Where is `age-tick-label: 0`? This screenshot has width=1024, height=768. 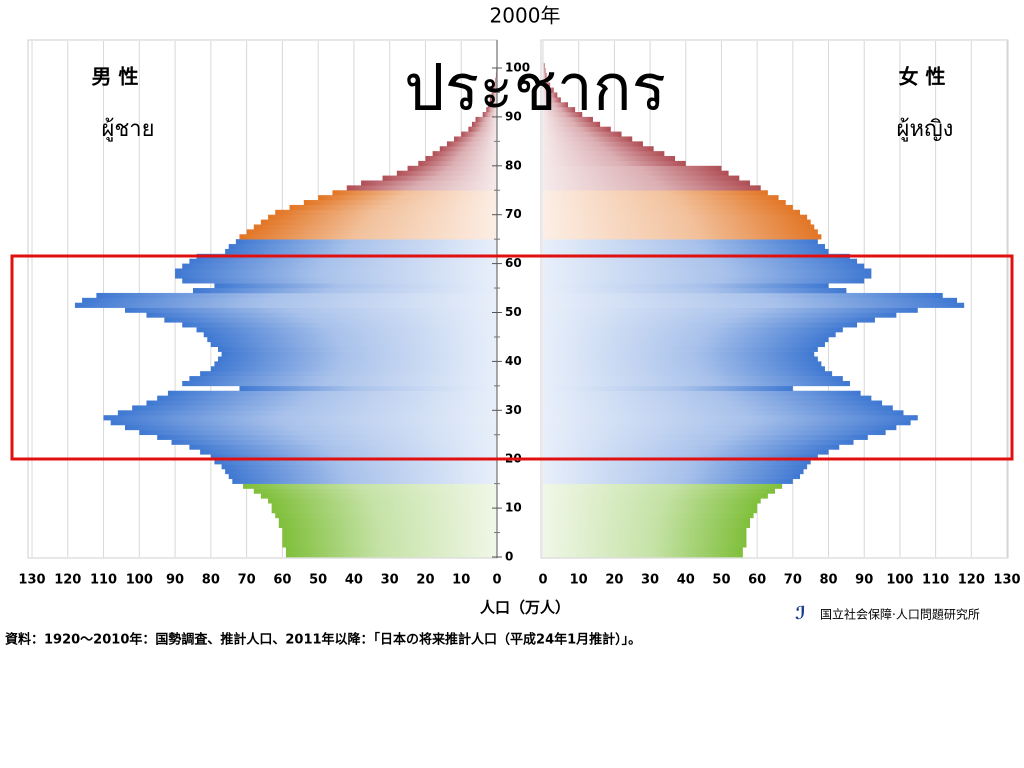 age-tick-label: 0 is located at coordinates (509, 557).